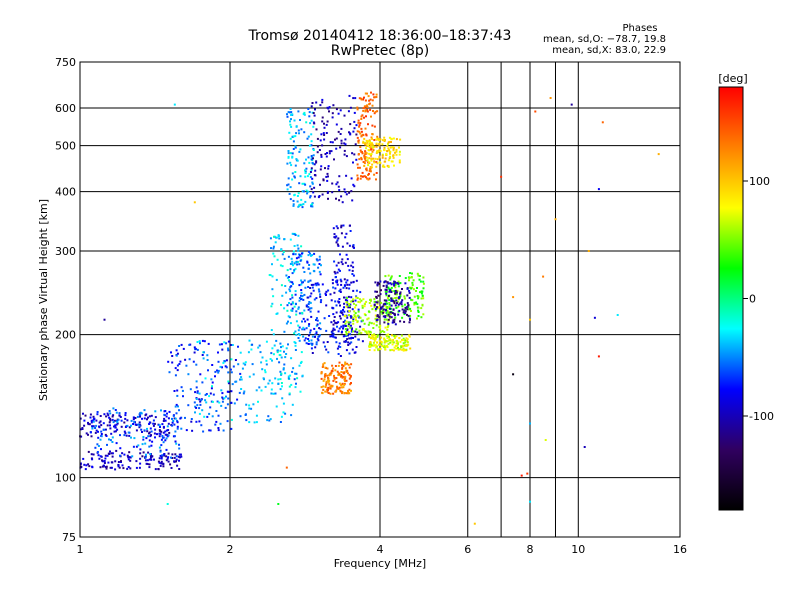  What do you see at coordinates (639, 28) in the screenshot?
I see `phases-heading: Phases` at bounding box center [639, 28].